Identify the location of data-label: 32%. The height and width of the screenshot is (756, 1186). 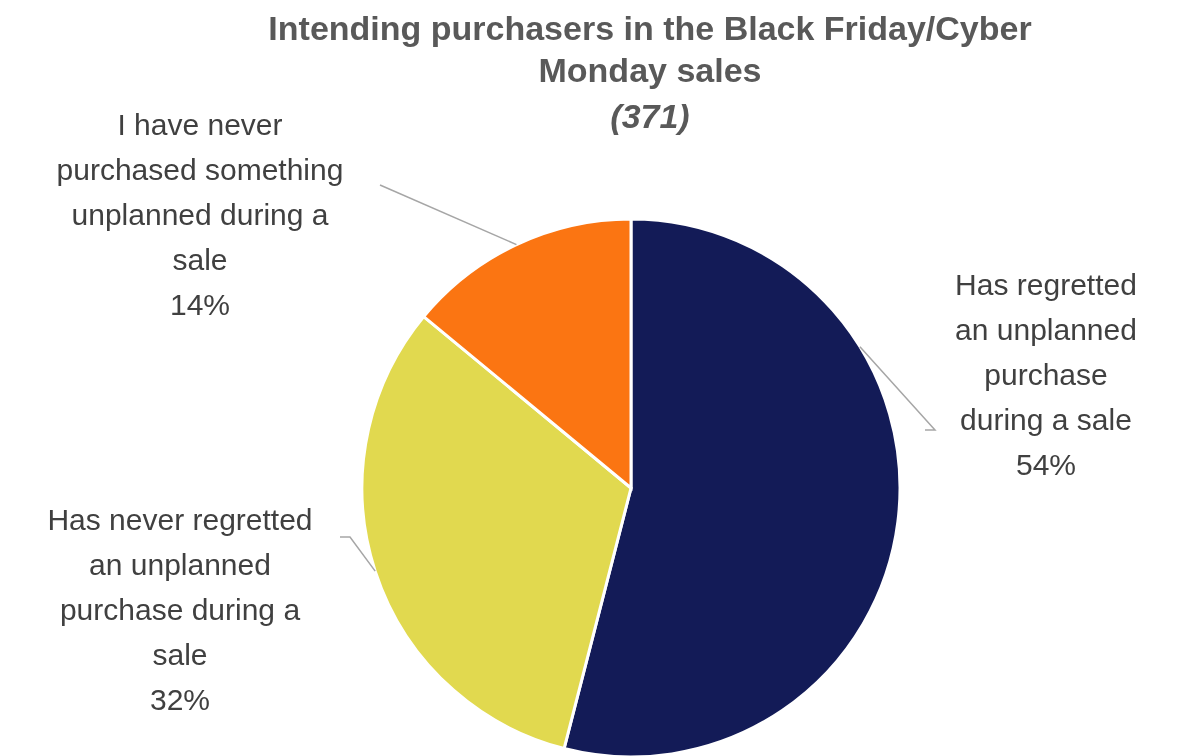
(180, 699).